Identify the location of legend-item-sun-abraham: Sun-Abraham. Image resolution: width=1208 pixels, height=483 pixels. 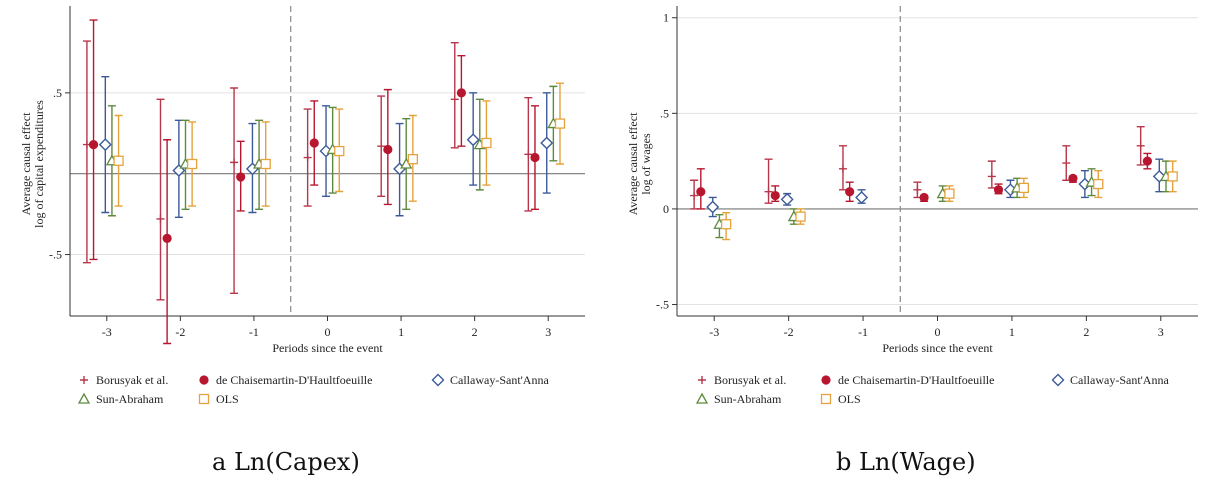
(120, 399).